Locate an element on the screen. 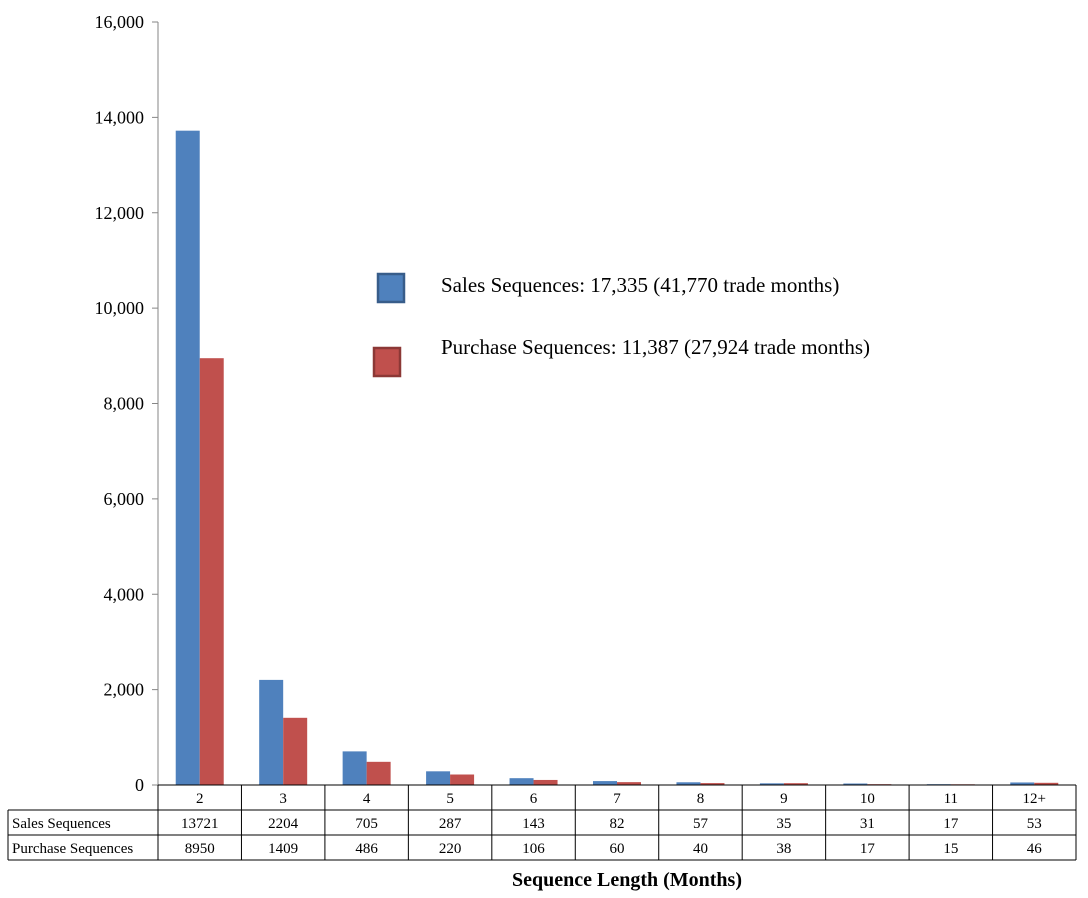 The height and width of the screenshot is (898, 1088). x-tick-label: 10 is located at coordinates (867, 799).